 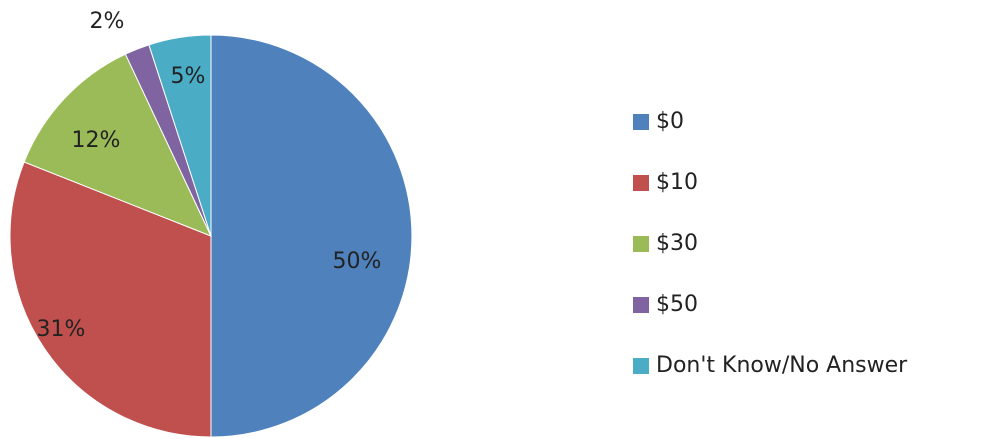 I want to click on legend-label-1: $10, so click(x=677, y=182).